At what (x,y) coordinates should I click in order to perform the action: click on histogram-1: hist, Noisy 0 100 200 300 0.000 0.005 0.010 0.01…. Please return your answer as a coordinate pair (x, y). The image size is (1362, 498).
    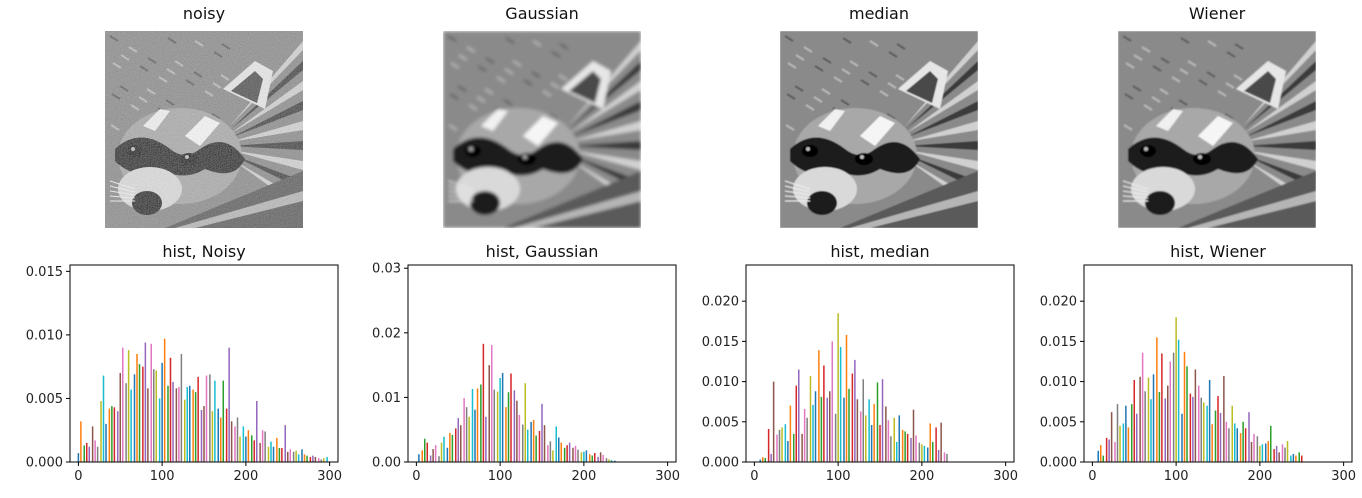
    Looking at the image, I should click on (184, 363).